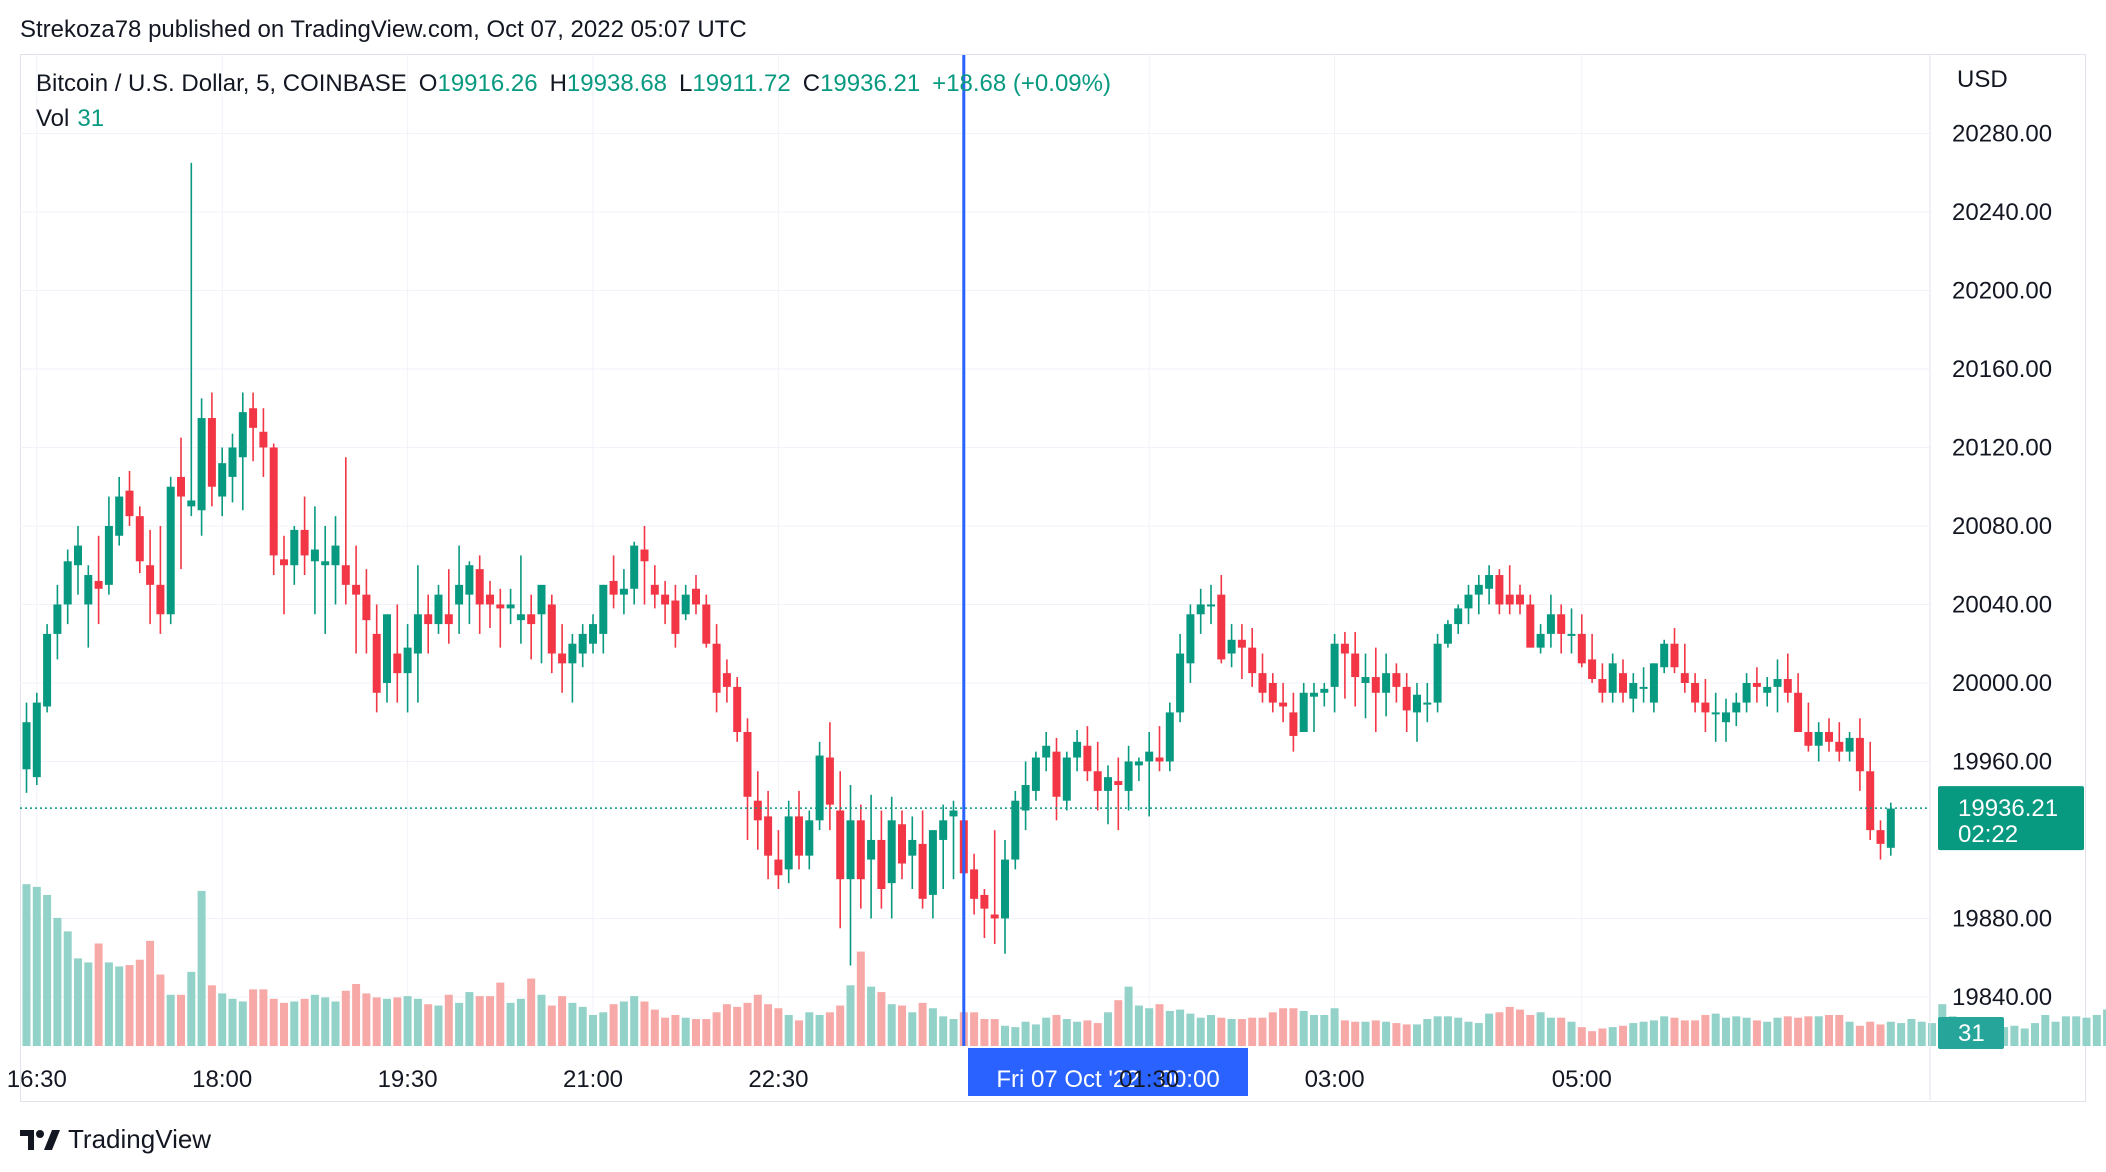 The image size is (2106, 1172). What do you see at coordinates (1335, 1079) in the screenshot?
I see `time-tick-label: 03:00` at bounding box center [1335, 1079].